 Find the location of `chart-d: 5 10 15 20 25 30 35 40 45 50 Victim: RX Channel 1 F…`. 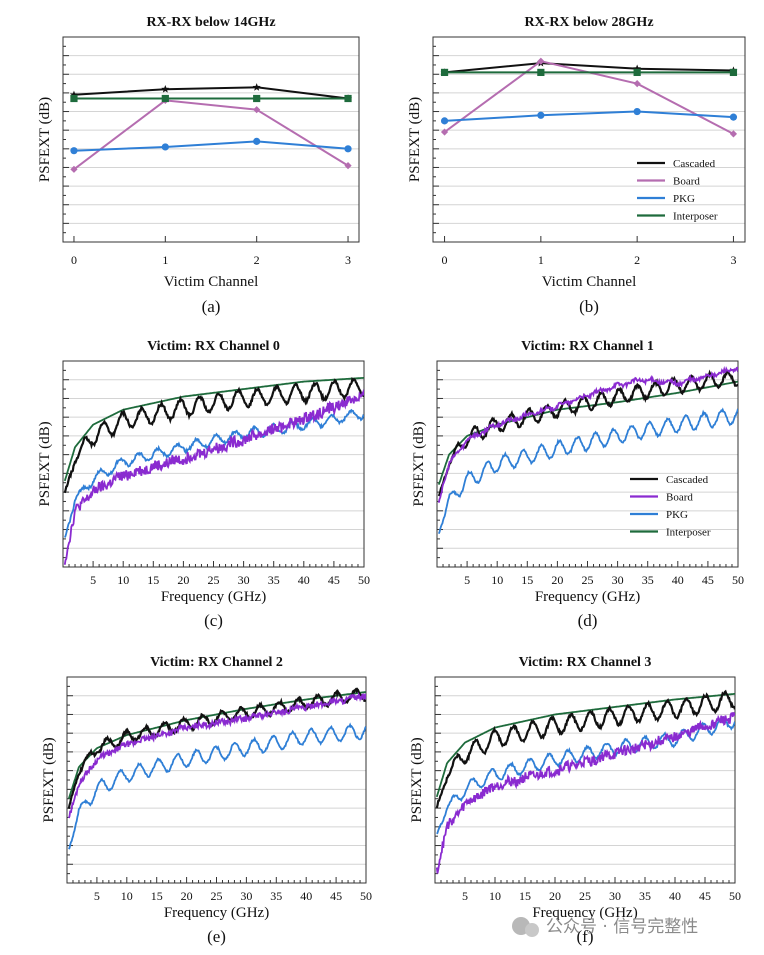

chart-d: 5 10 15 20 25 30 35 40 45 50 Victim: RX Channel 1 F… is located at coordinates (577, 484).